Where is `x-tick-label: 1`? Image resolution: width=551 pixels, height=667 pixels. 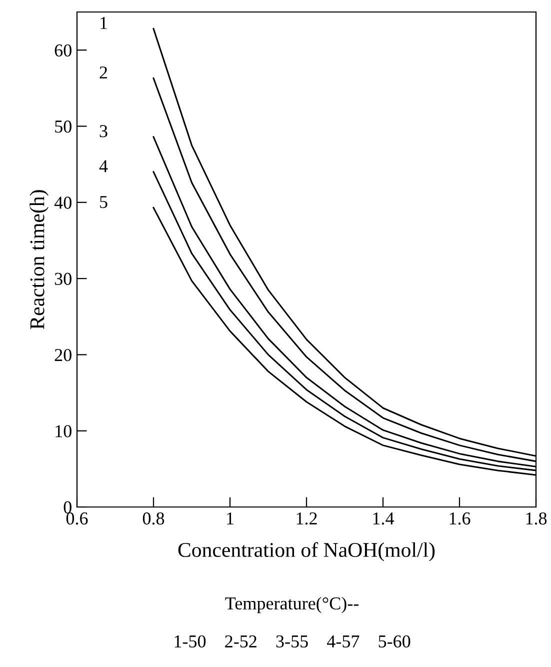
x-tick-label: 1 is located at coordinates (230, 518).